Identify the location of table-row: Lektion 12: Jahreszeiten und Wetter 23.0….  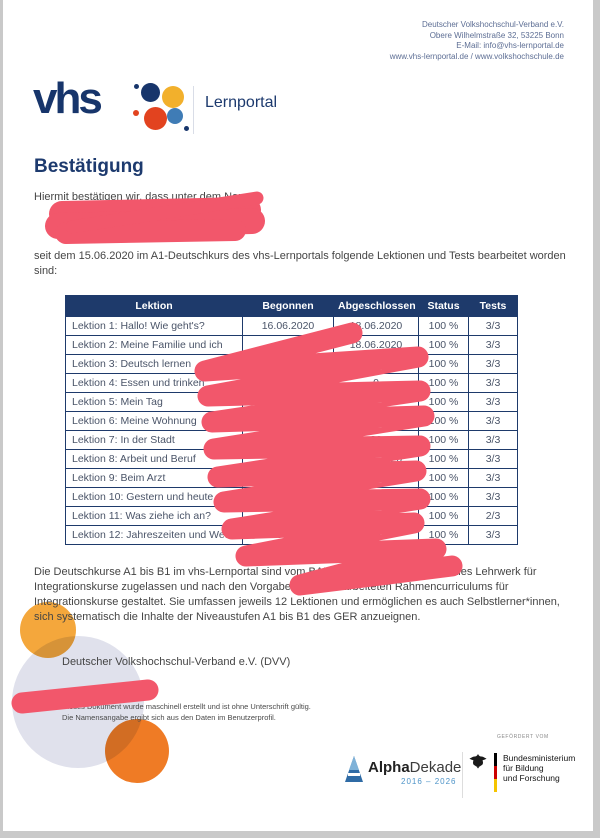
(291, 535).